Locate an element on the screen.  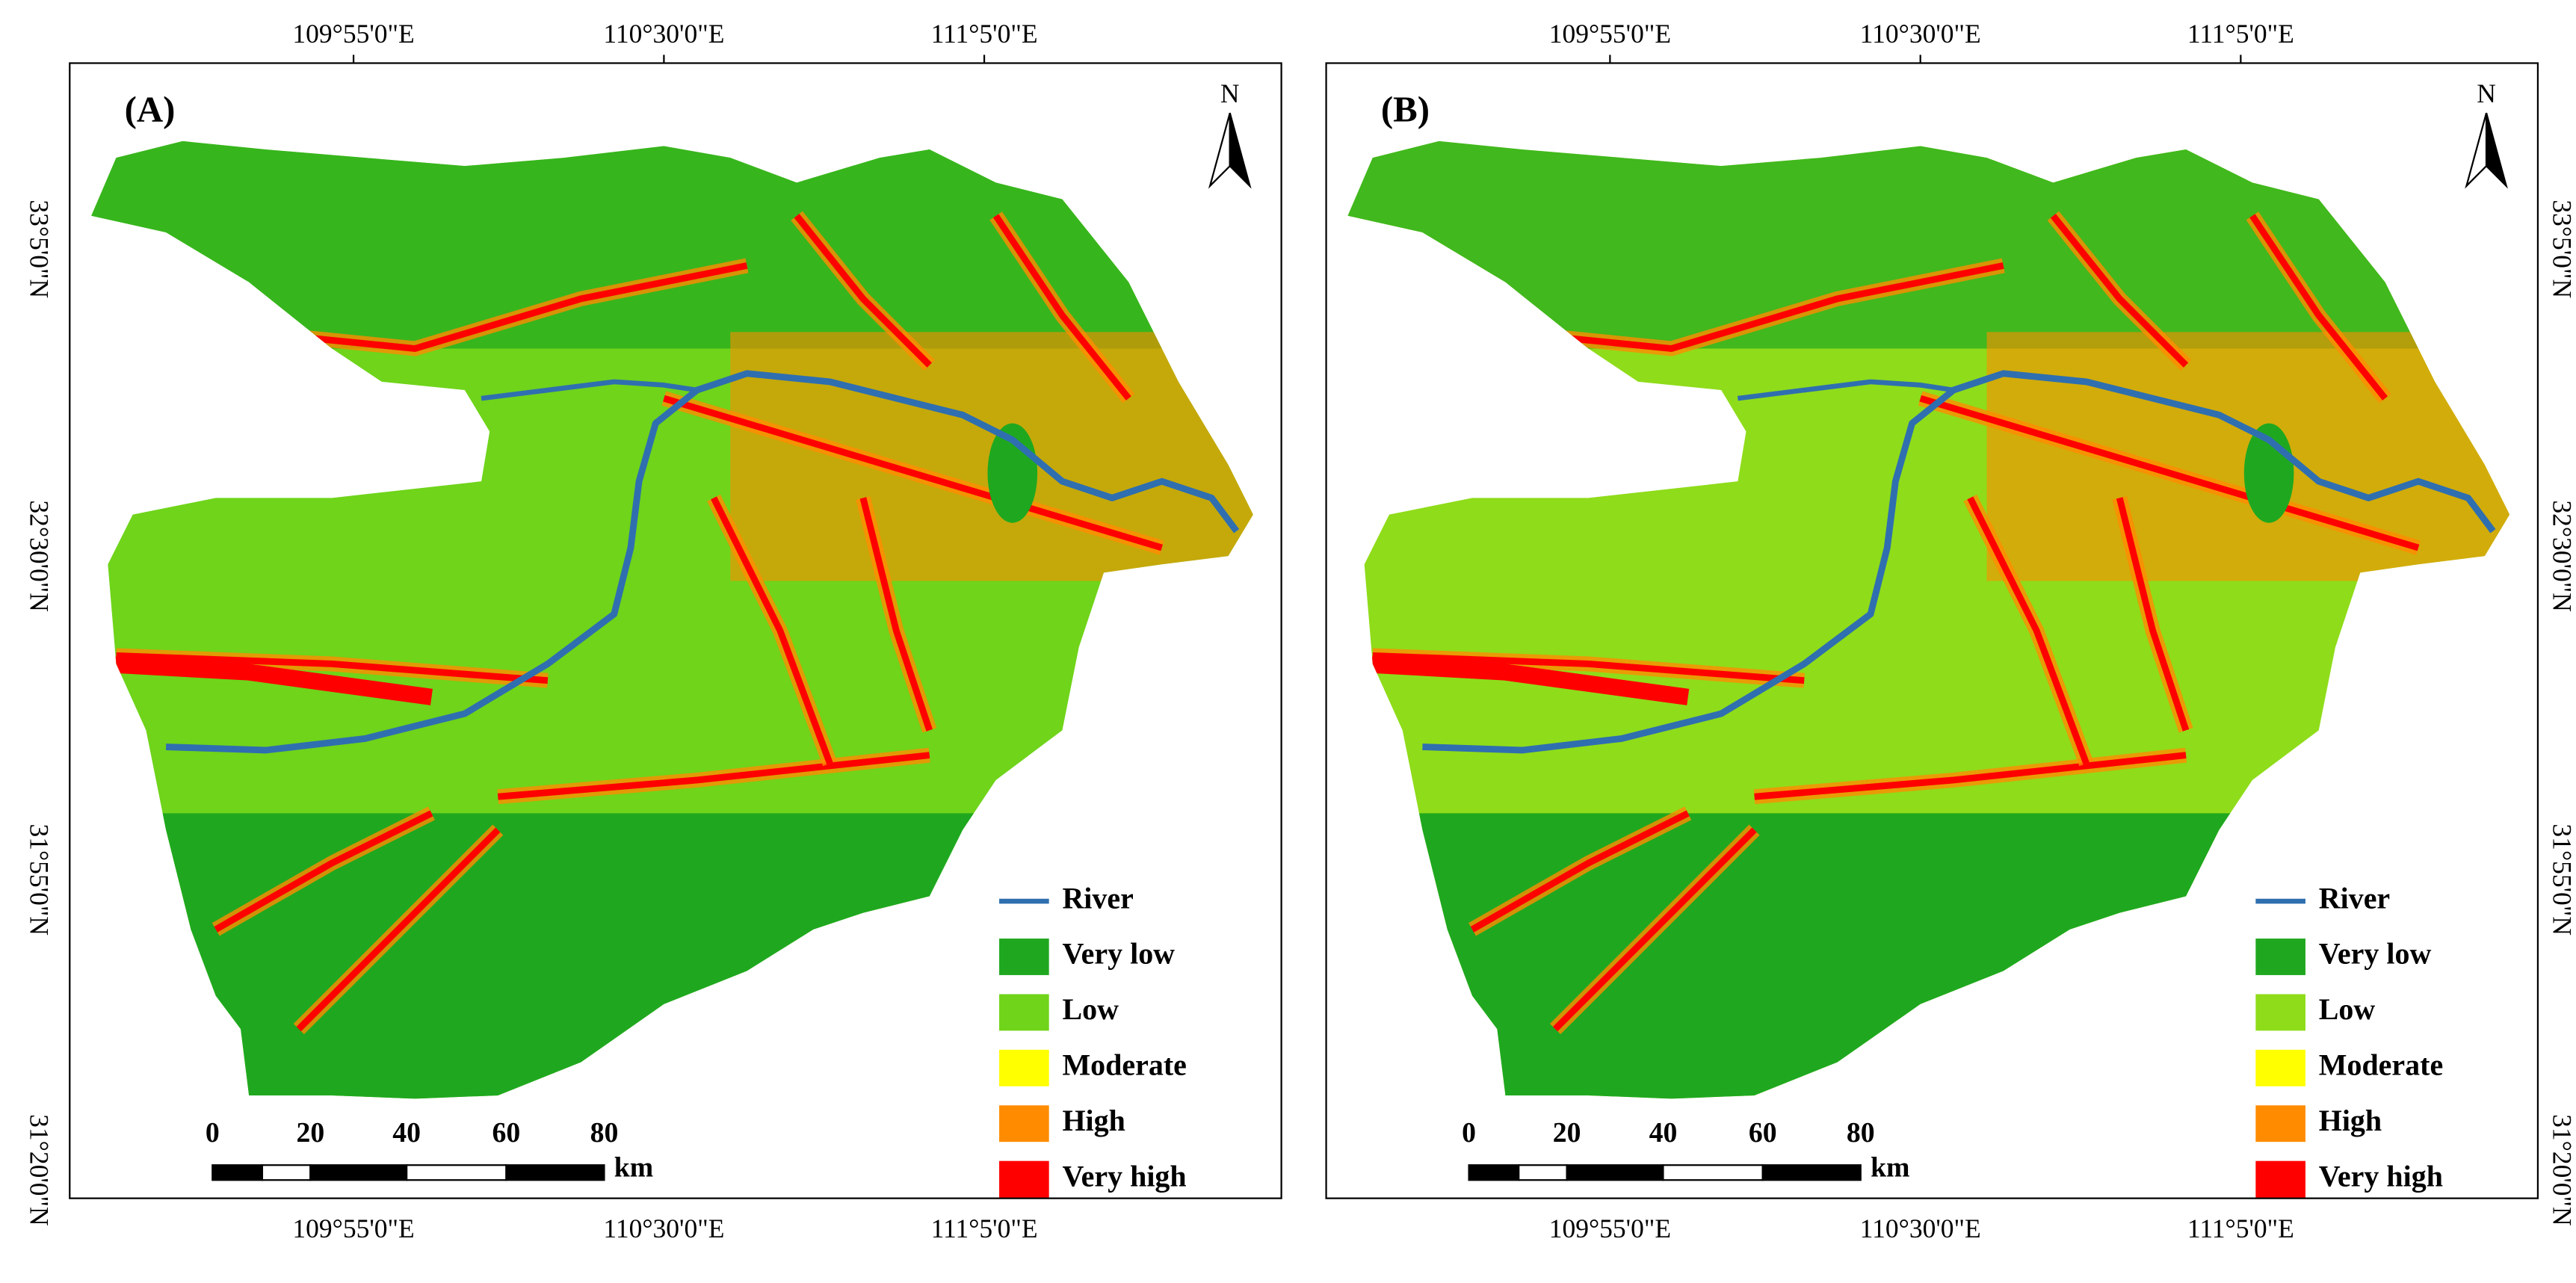
legend-label: River is located at coordinates (1097, 898).